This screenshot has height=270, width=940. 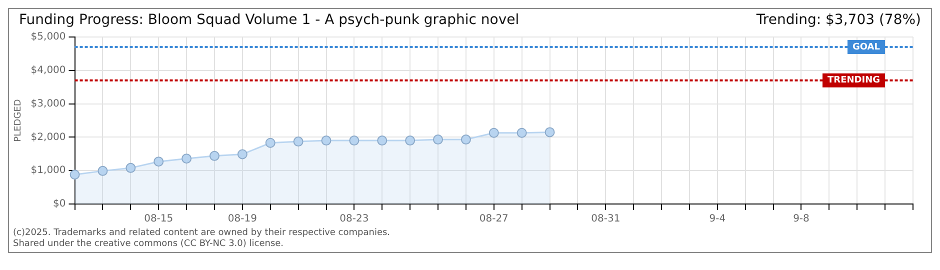 I want to click on y-tick-label: $0, so click(x=59, y=204).